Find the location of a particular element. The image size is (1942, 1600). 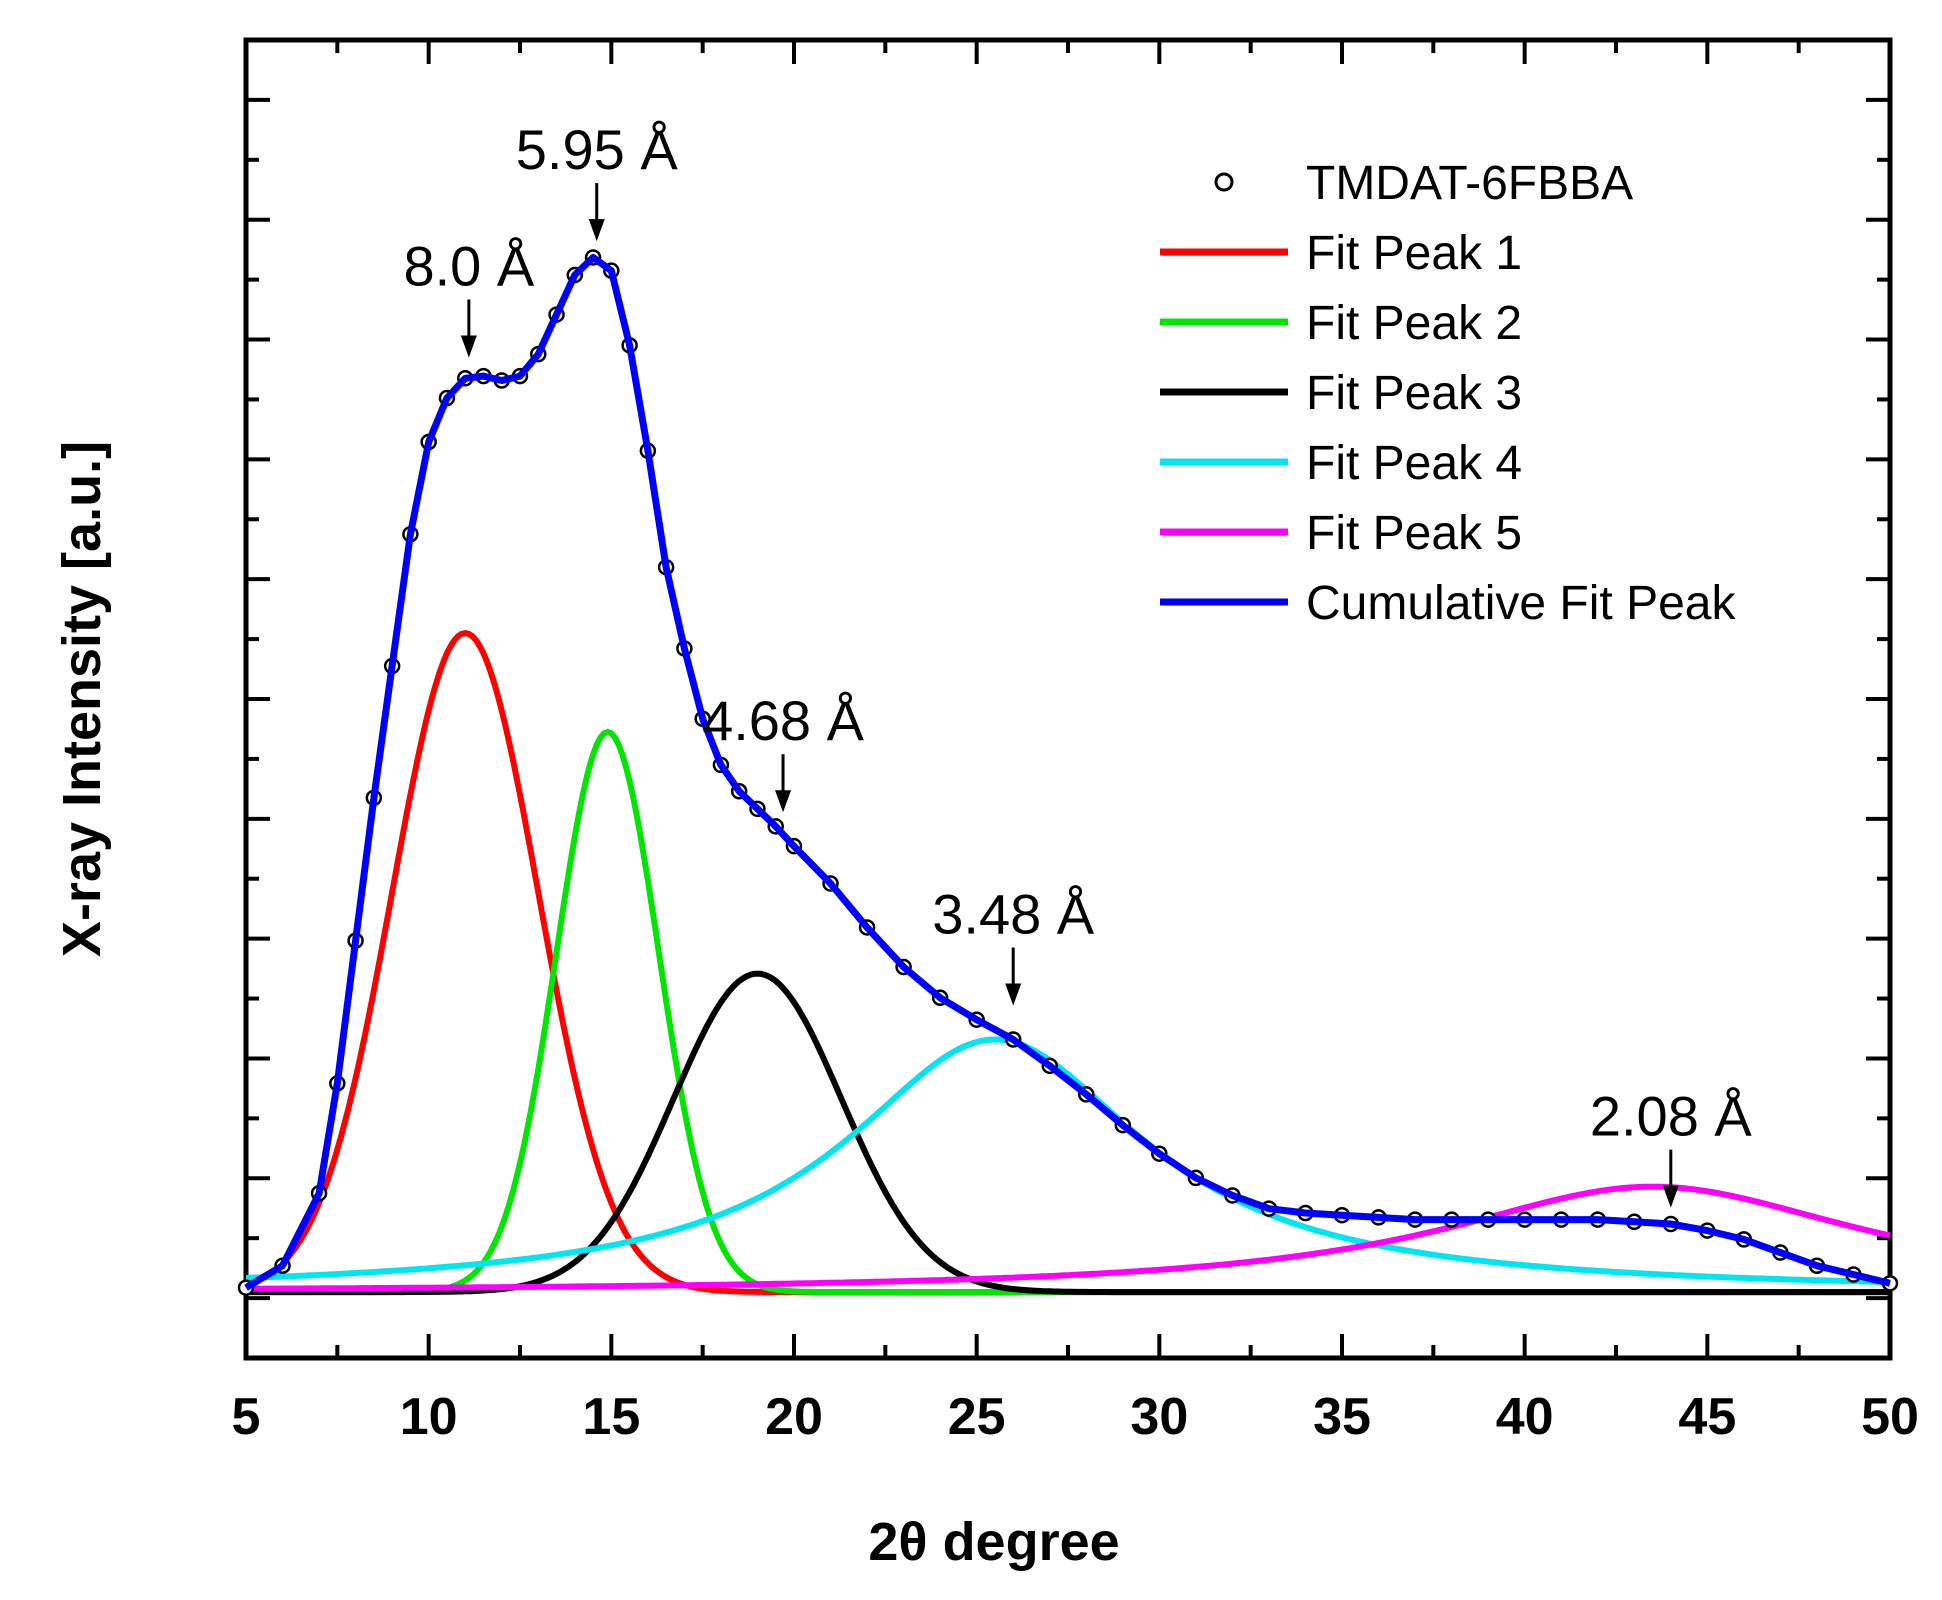

x-tick-label: 35 is located at coordinates (1342, 1417).